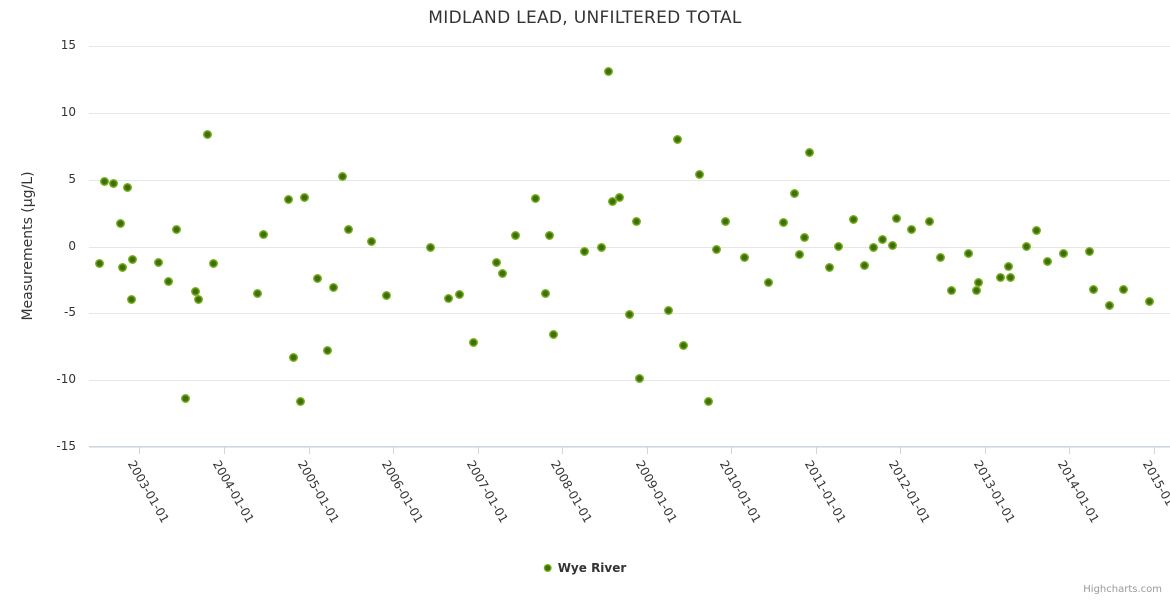  What do you see at coordinates (629, 447) in the screenshot?
I see `y-gridline` at bounding box center [629, 447].